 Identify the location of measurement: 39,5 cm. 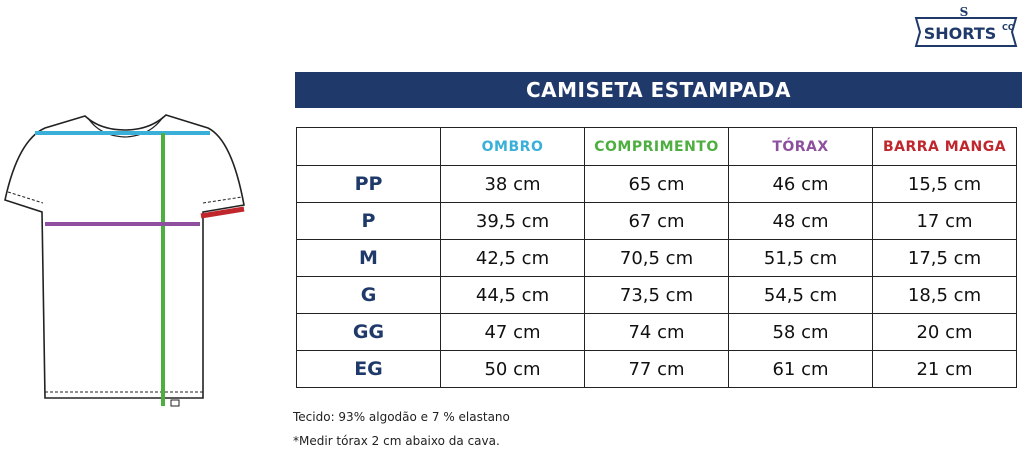
(512, 221).